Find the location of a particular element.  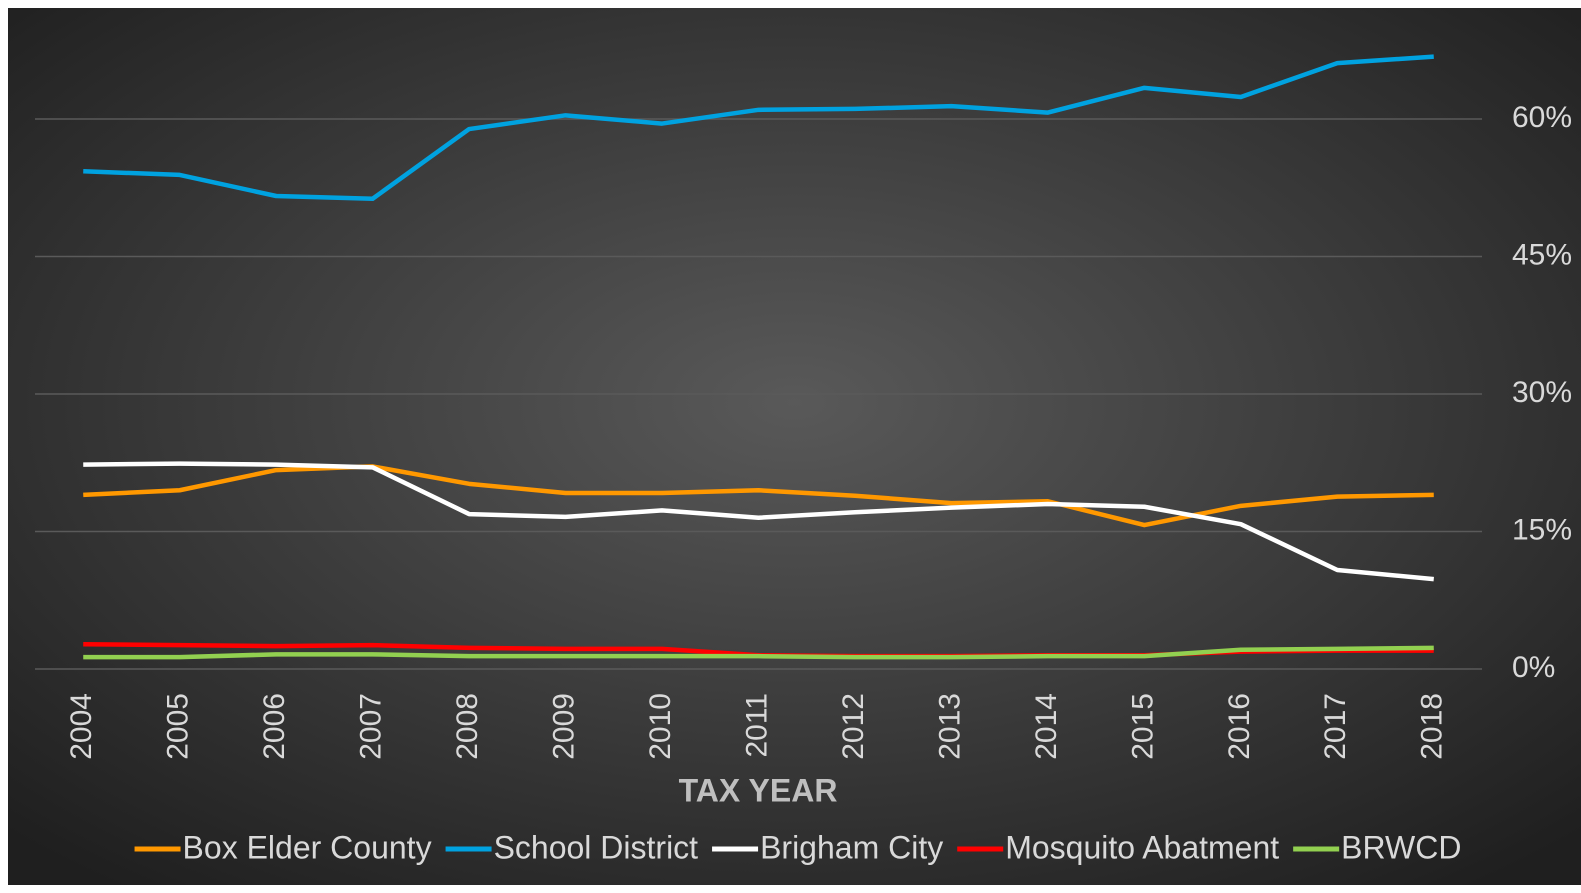

legend-label: BRWCD is located at coordinates (1401, 847).